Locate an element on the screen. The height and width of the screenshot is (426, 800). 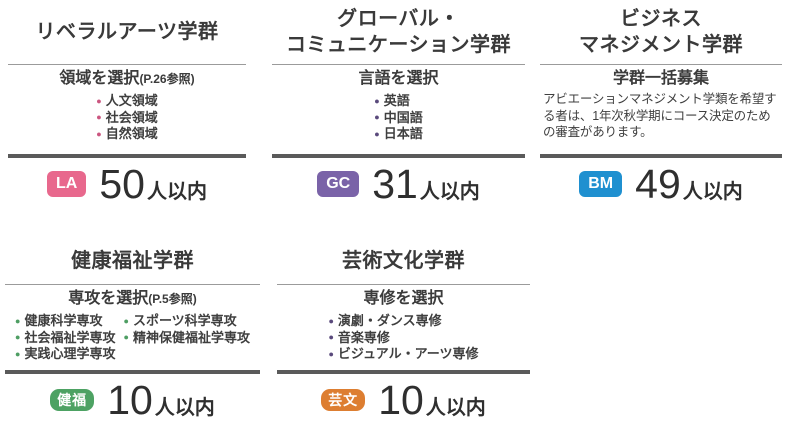
option-item: ● 精神保健福祉学専攻 is located at coordinates (187, 338).